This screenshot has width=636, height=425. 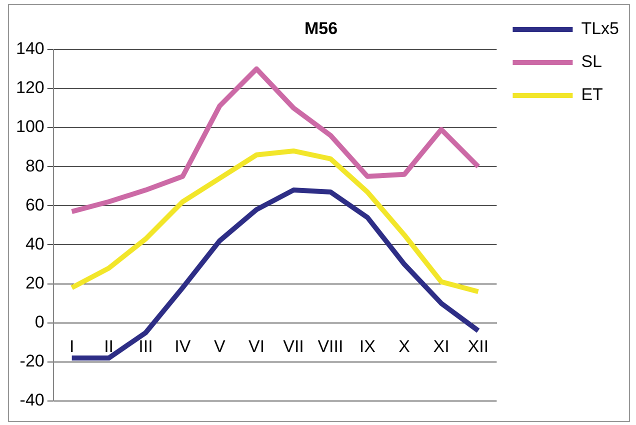 What do you see at coordinates (293, 346) in the screenshot?
I see `x-tick-label: VII` at bounding box center [293, 346].